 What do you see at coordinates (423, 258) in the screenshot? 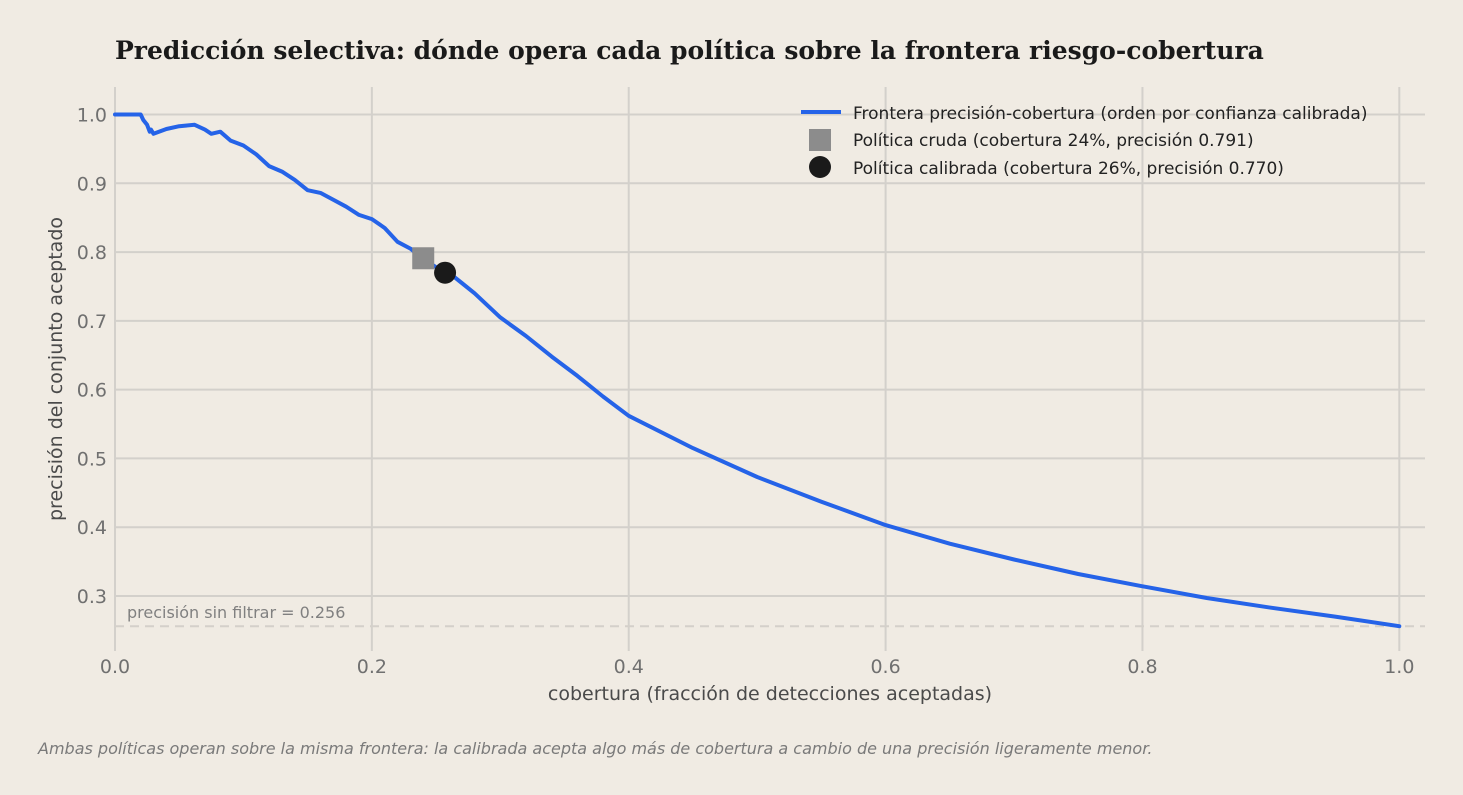
I see `raw-policy-point` at bounding box center [423, 258].